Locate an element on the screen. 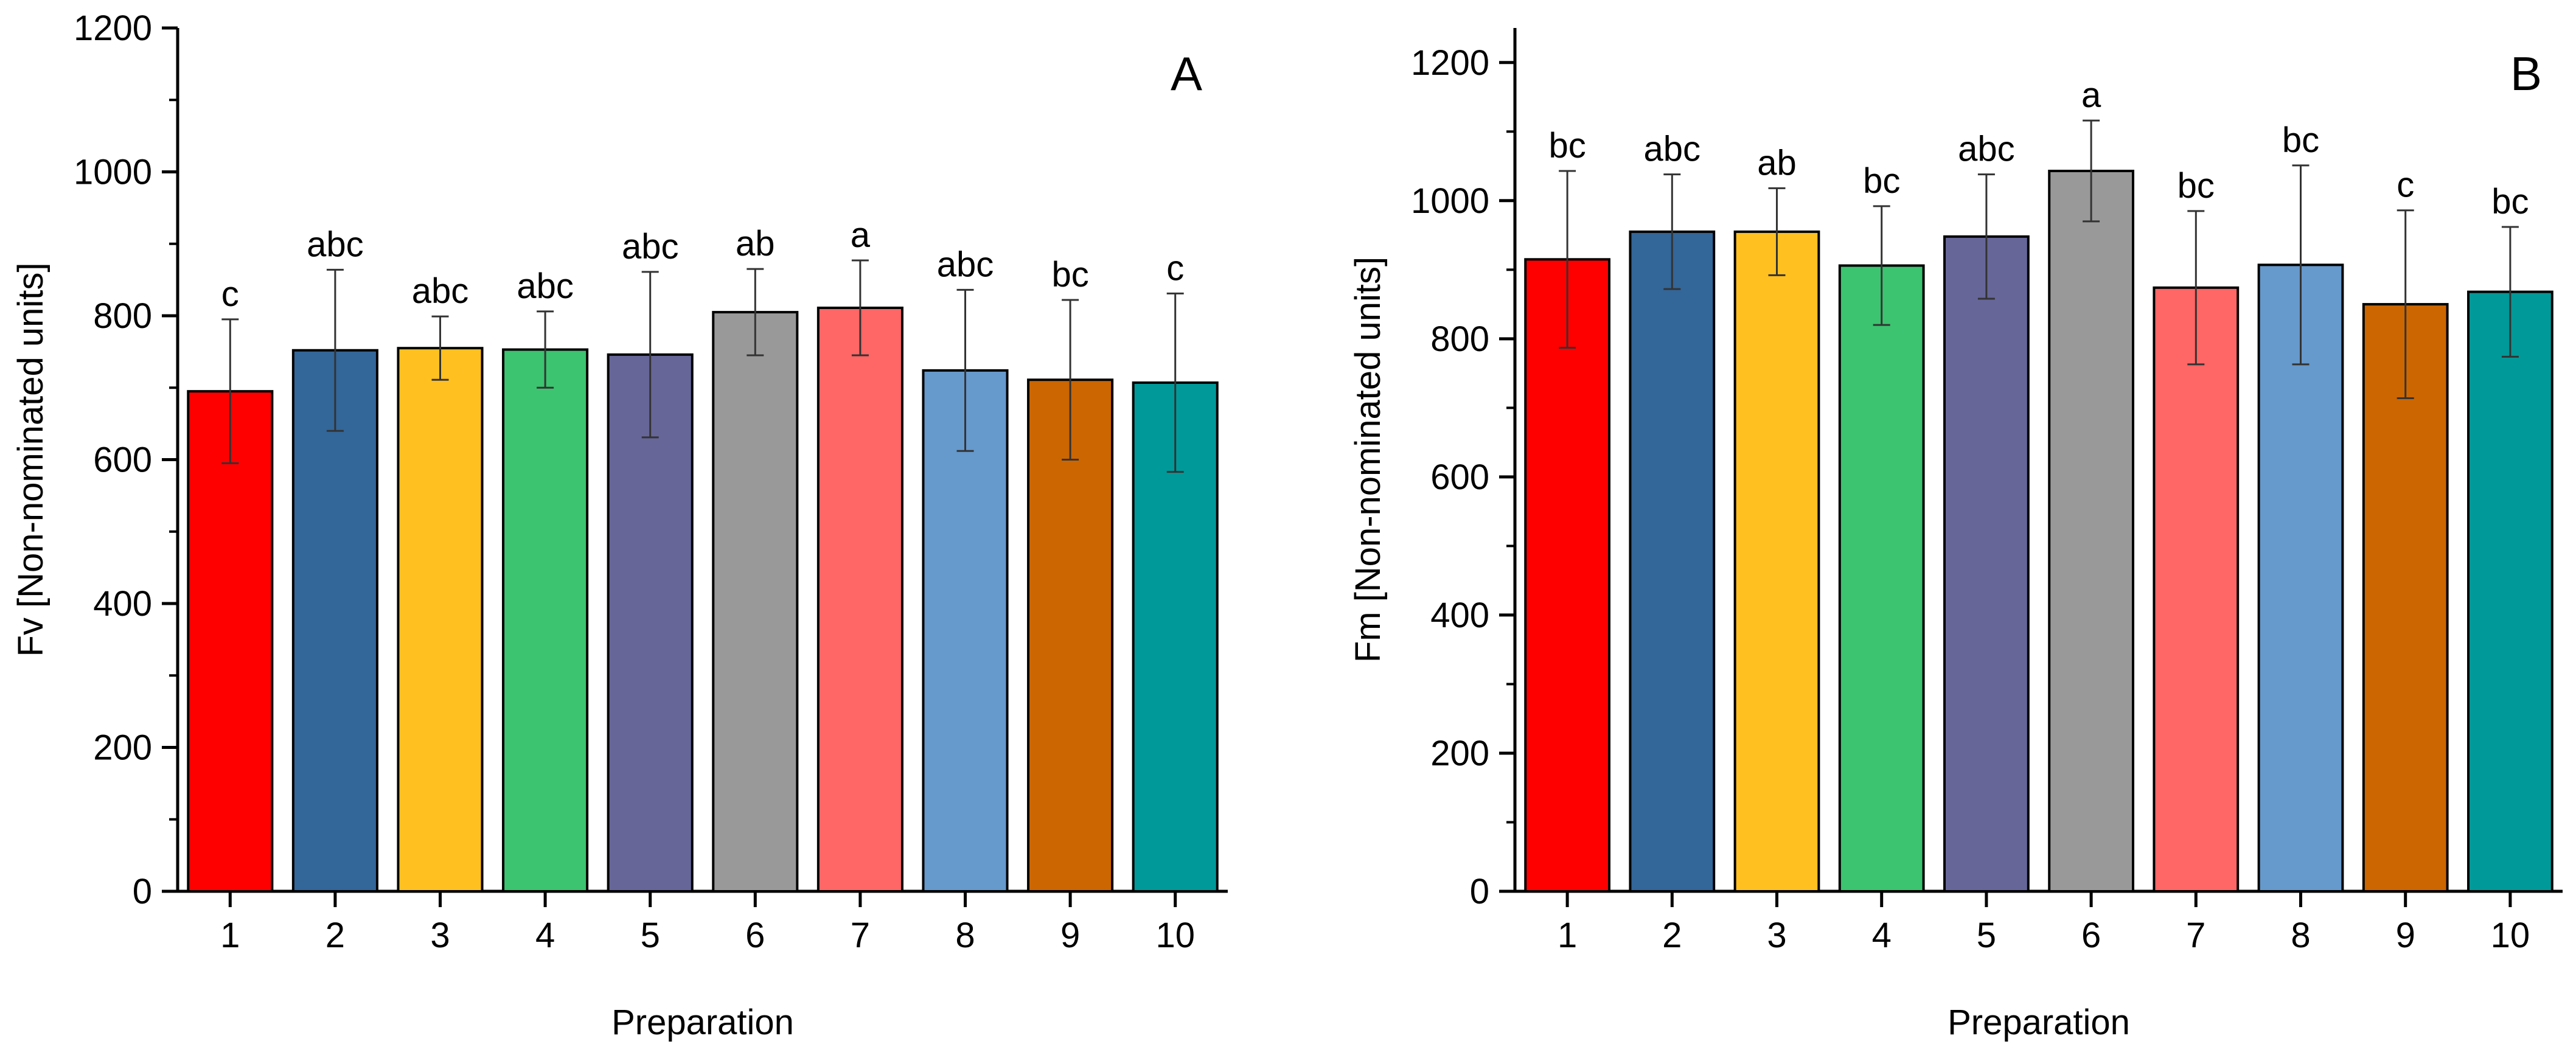 The width and height of the screenshot is (2576, 1058). y-axis-title: Fm [Non-nominated units] is located at coordinates (1368, 460).